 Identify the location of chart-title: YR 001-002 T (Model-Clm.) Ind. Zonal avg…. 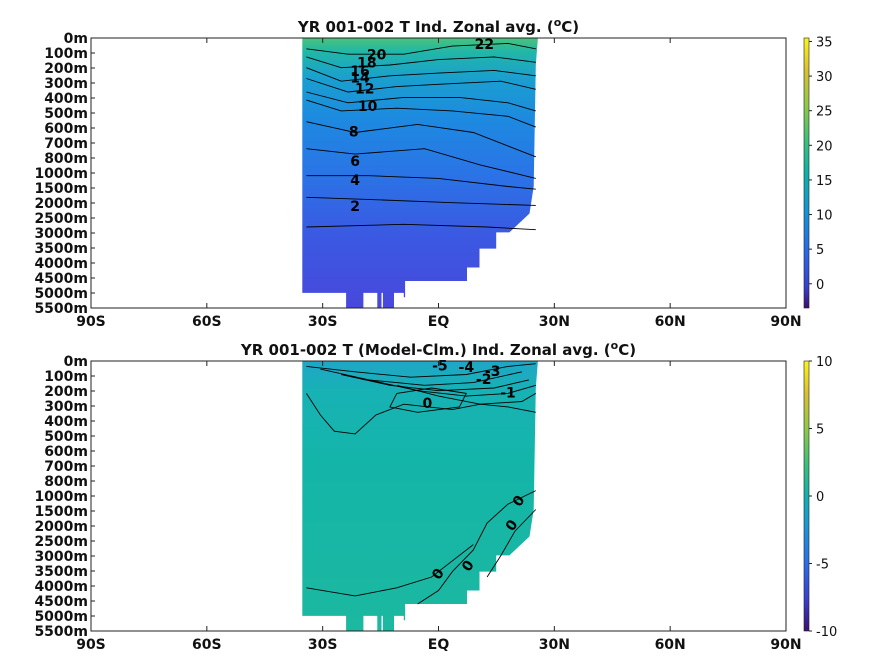
(438, 349).